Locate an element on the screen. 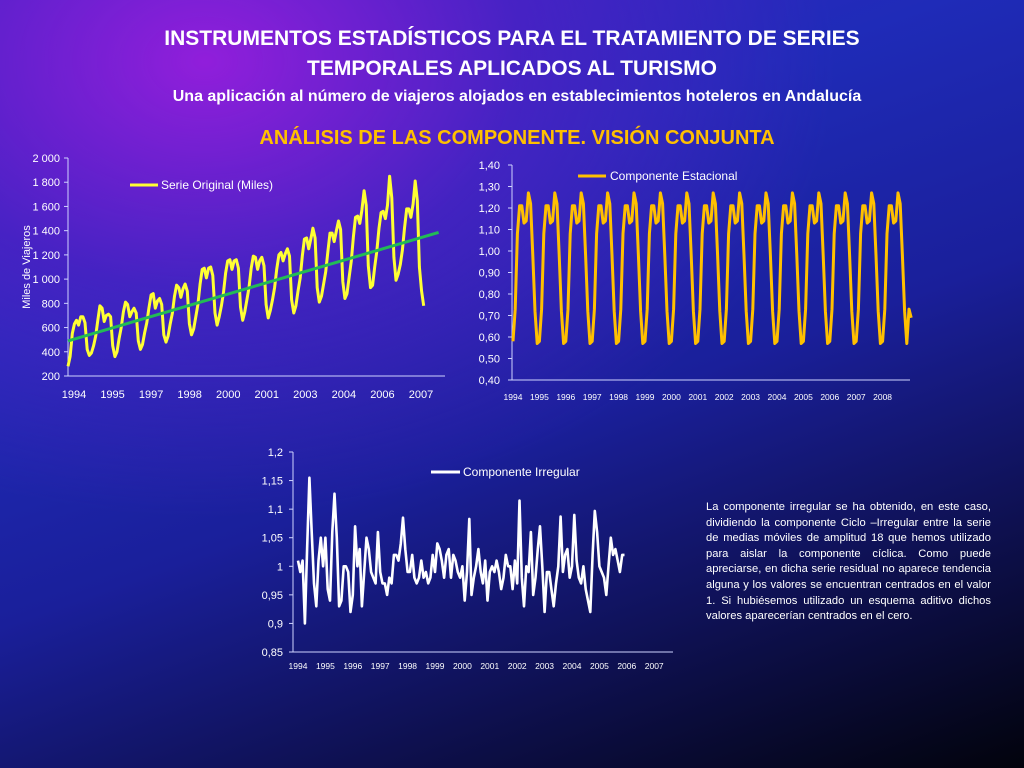 This screenshot has width=1024, height=768. y-tick-label: 1,1 is located at coordinates (275, 510).